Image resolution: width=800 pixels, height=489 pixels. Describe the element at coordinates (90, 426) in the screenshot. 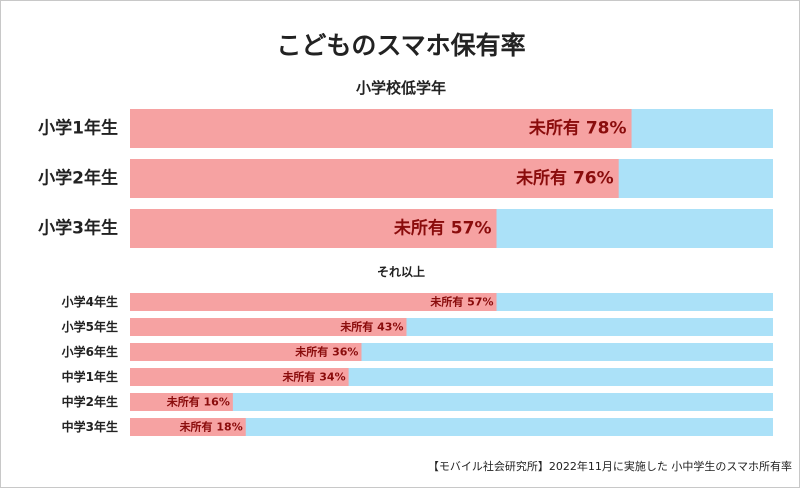

I see `category-label: 中学3年生` at that location.